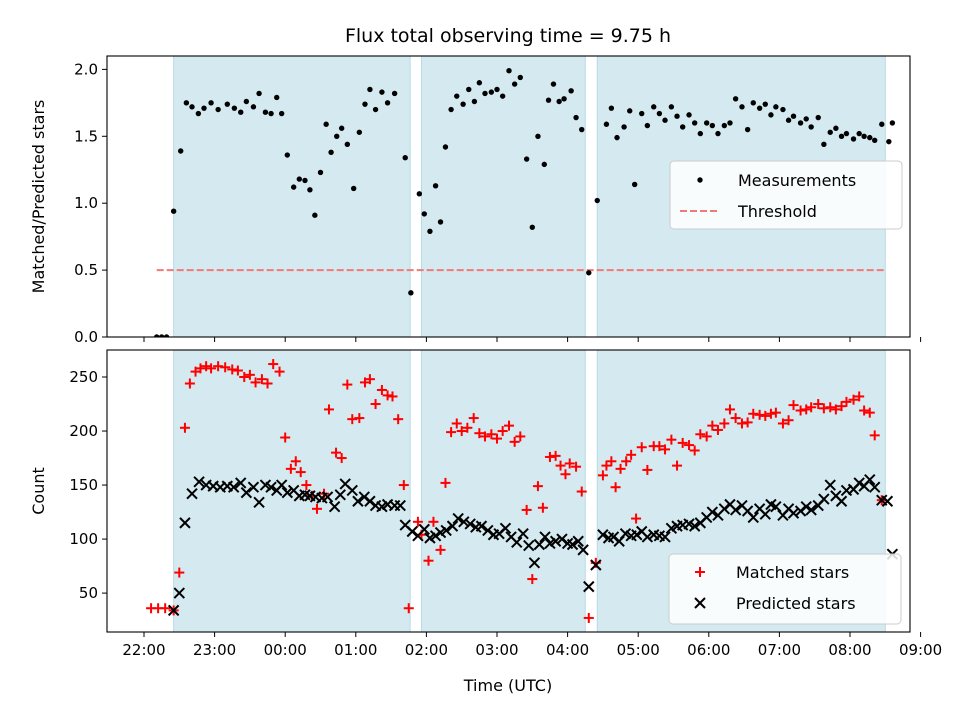 The height and width of the screenshot is (720, 960). I want to click on x-axis-label: Time (UTC), so click(507, 685).